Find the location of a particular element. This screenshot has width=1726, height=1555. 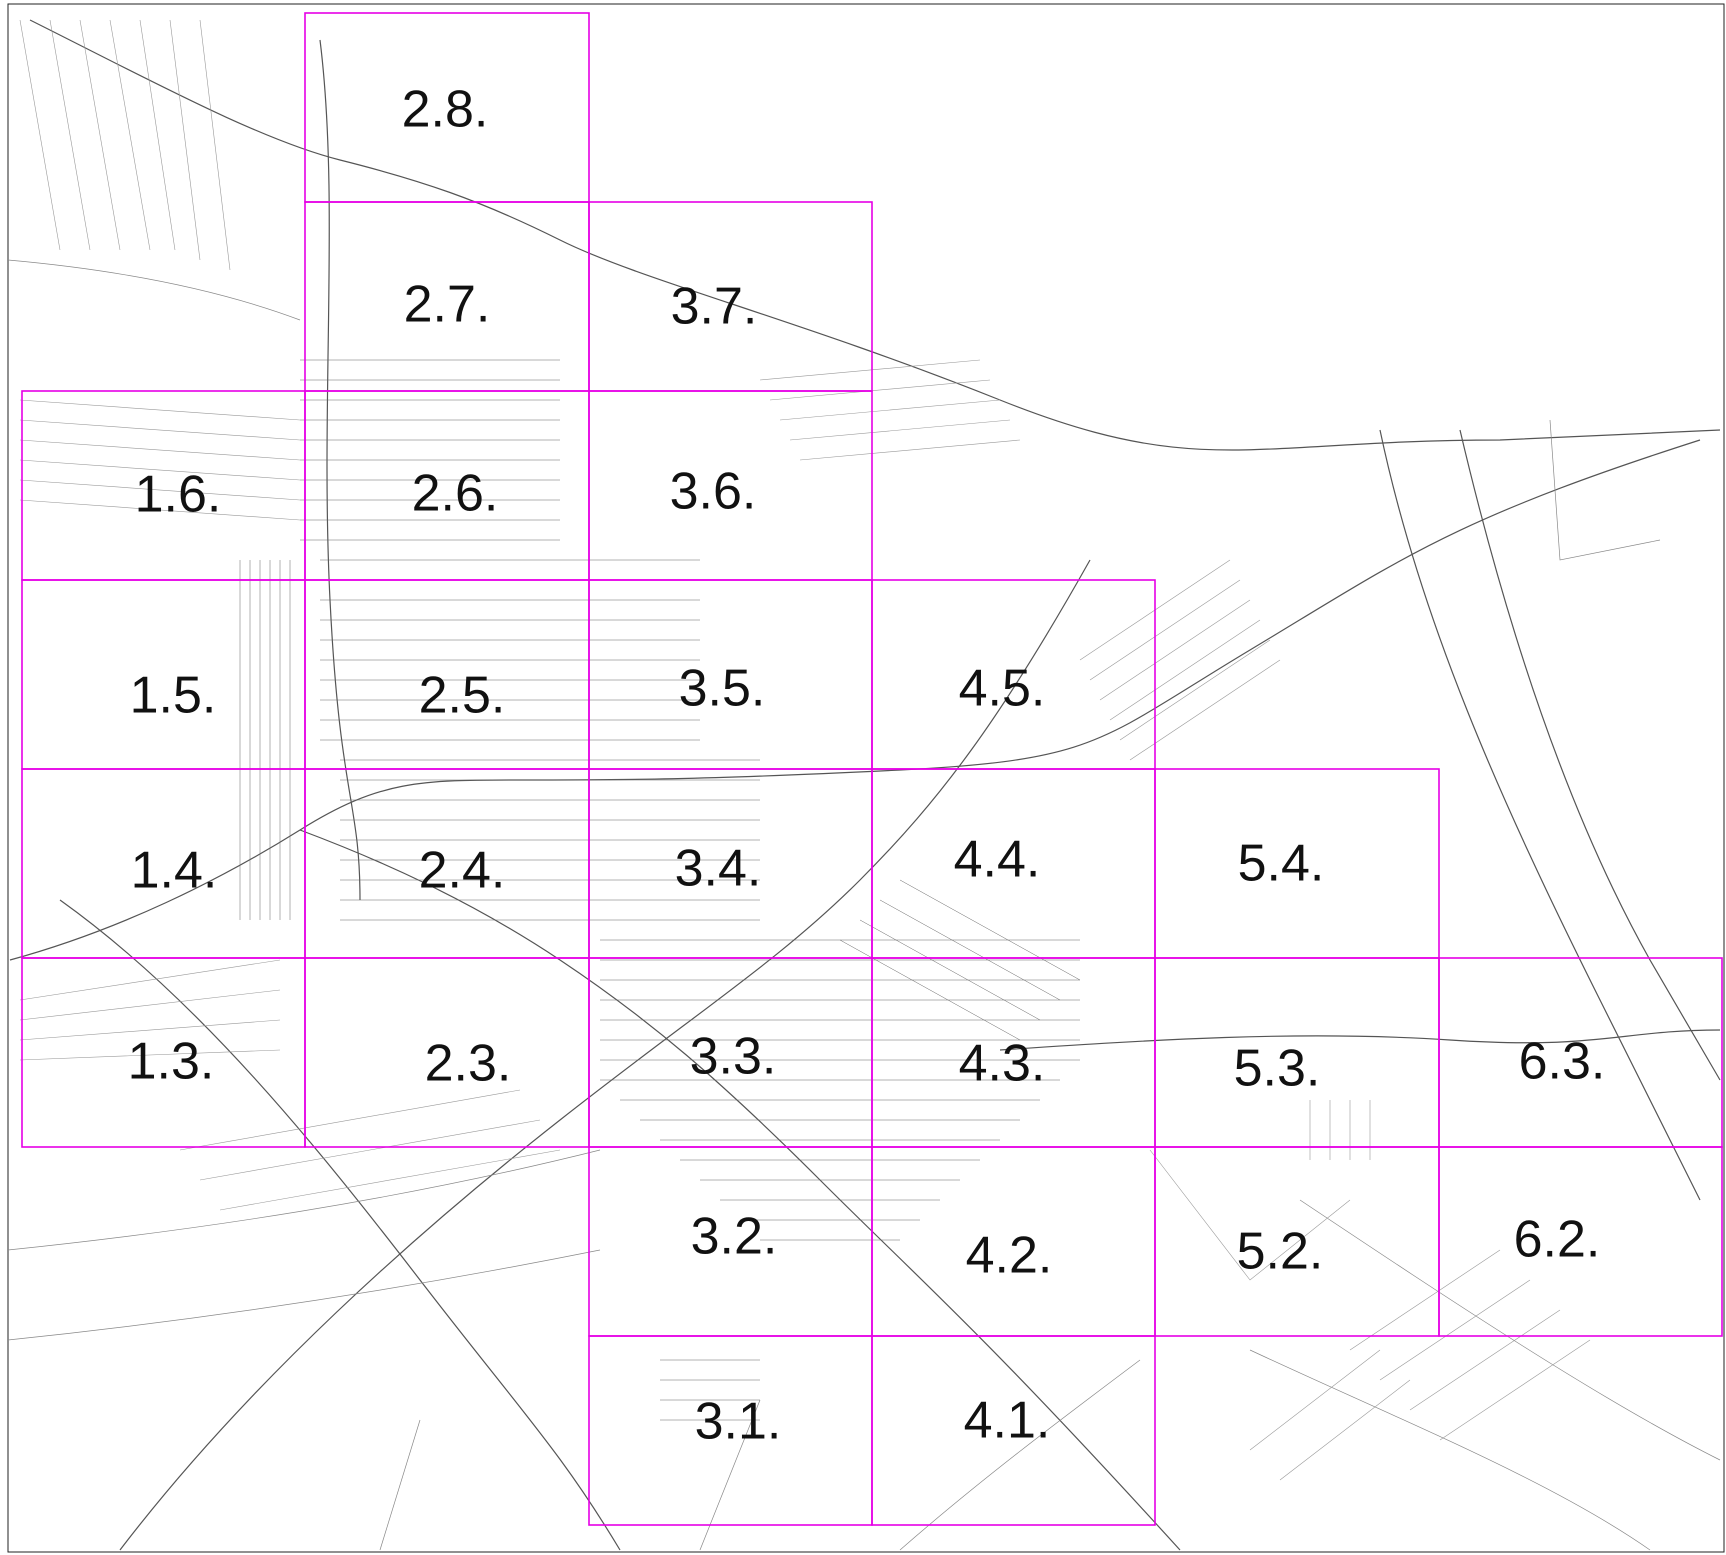

sheet-label-3-6: 3.6. is located at coordinates (713, 492).